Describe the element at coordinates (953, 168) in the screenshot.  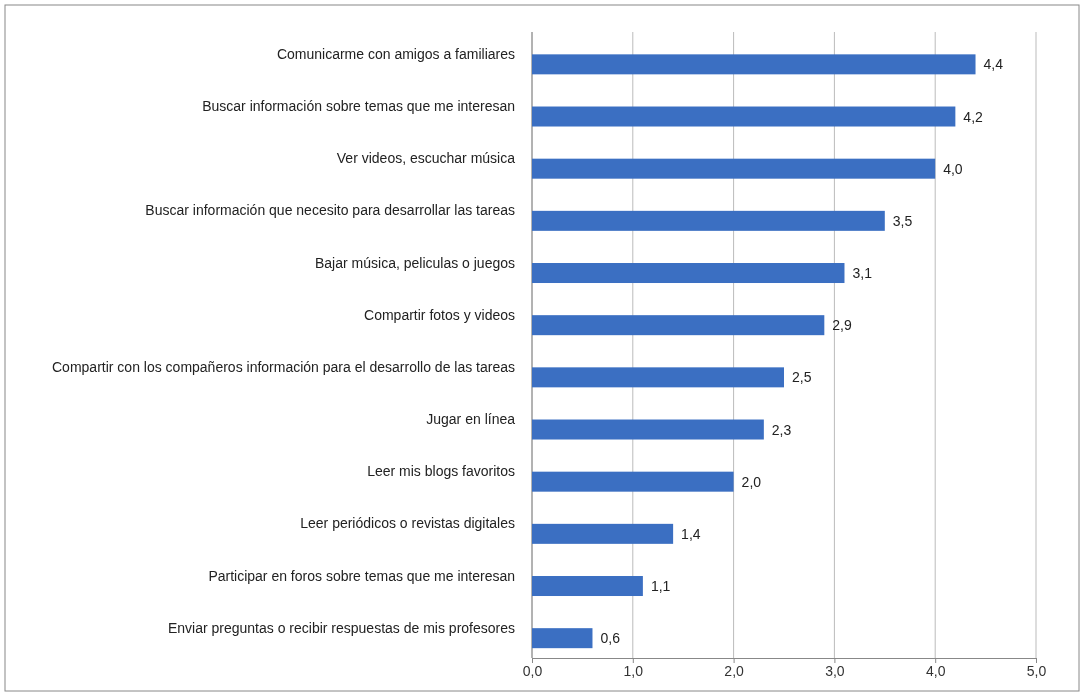
I see `data-label: 4,0` at that location.